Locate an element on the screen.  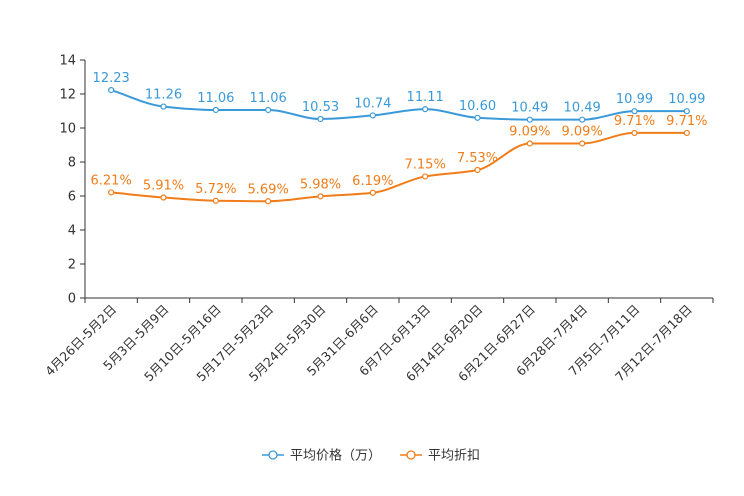
data-label: 10.60 is located at coordinates (477, 106).